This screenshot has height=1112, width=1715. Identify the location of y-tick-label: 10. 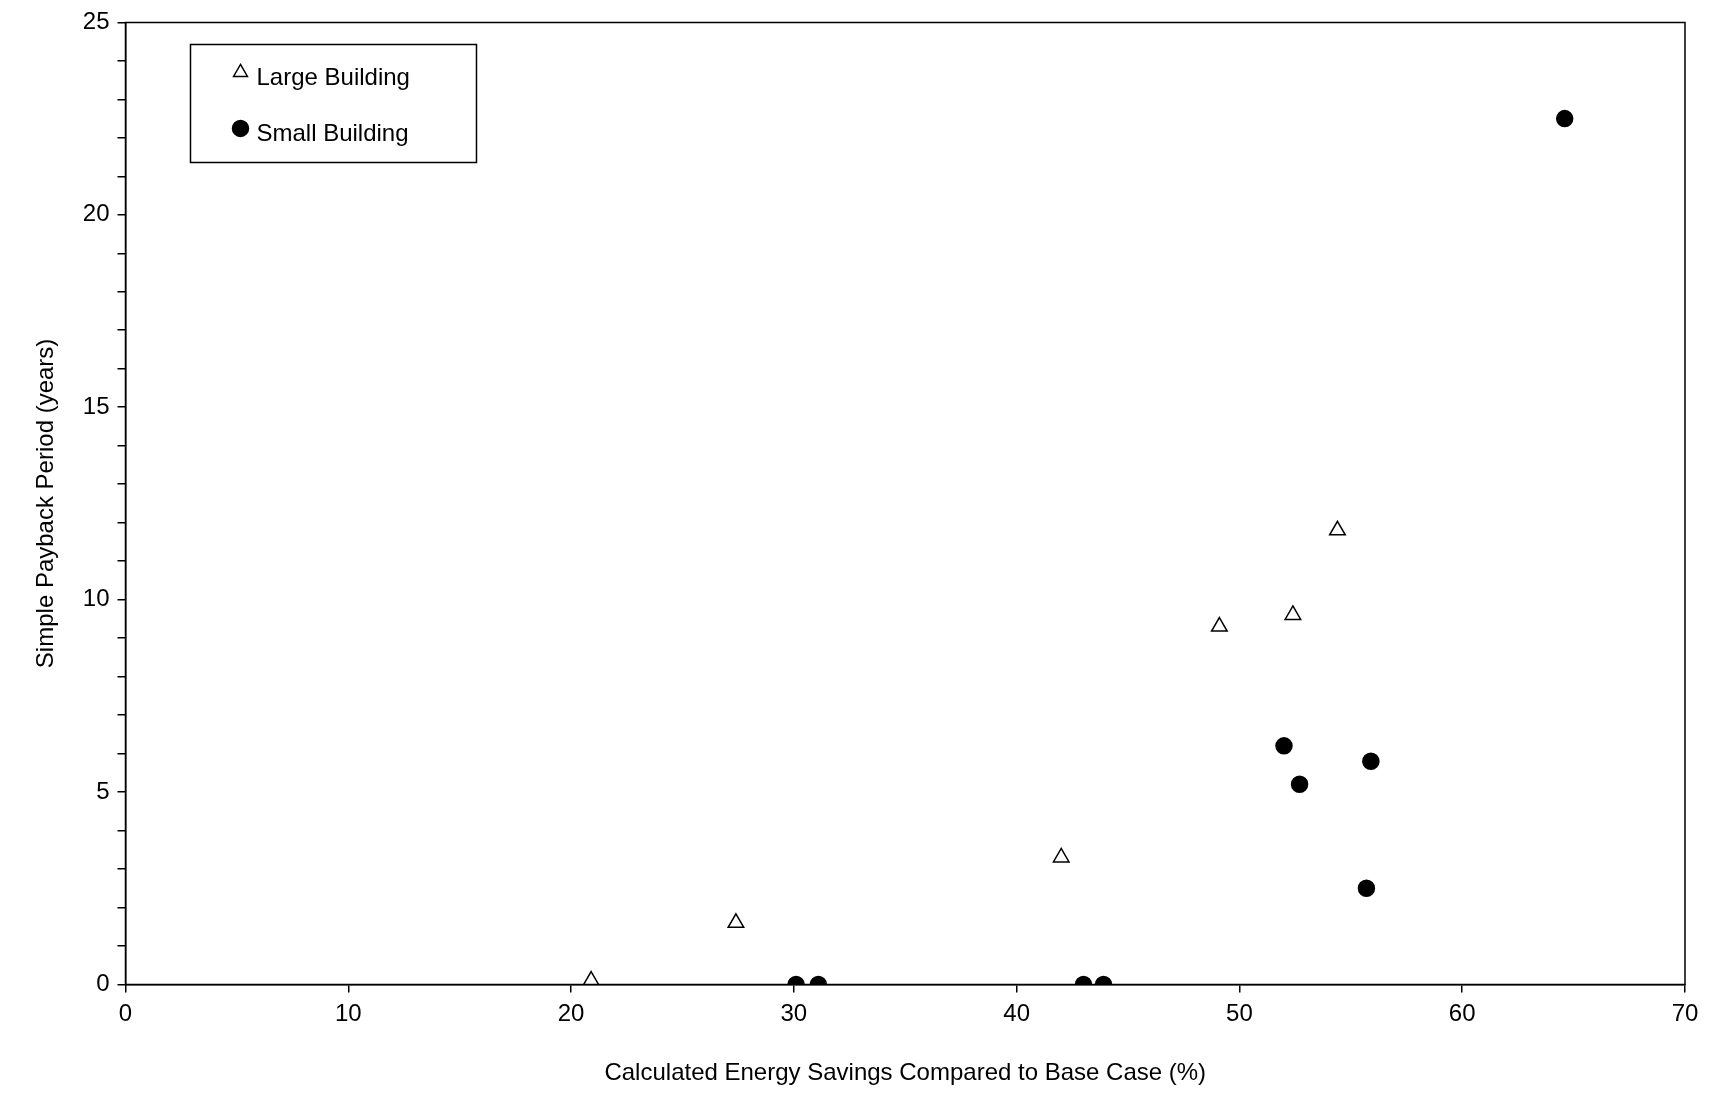
(96, 598).